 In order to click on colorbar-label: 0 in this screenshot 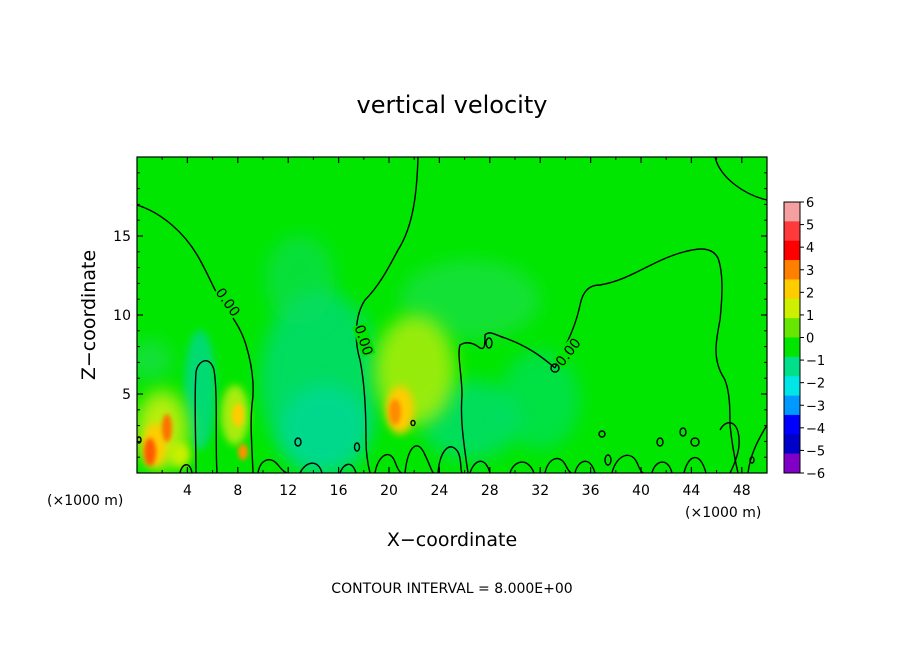, I will do `click(810, 339)`.